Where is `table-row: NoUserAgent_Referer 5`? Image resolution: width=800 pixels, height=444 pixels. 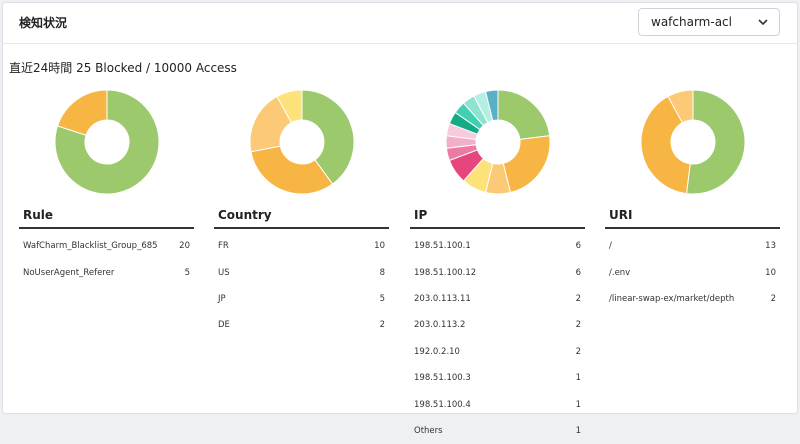 table-row: NoUserAgent_Referer 5 is located at coordinates (106, 272).